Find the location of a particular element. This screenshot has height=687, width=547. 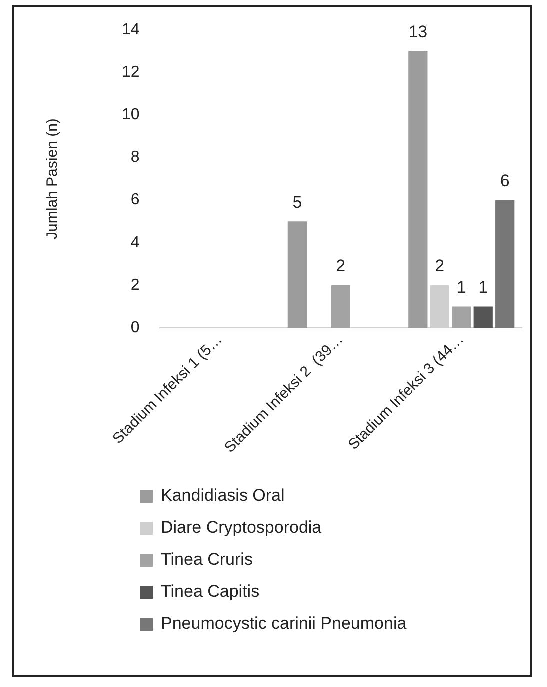

y-tick-label: 0 is located at coordinates (135, 327).